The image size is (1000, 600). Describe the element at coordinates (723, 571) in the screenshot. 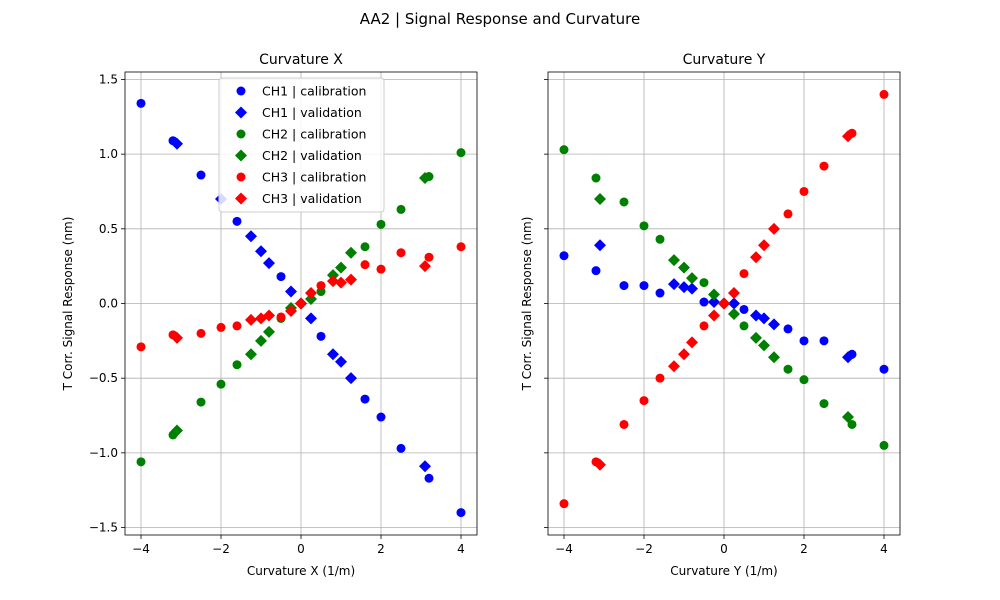

I see `x-axis-label: Curvature Y (1/m)` at that location.